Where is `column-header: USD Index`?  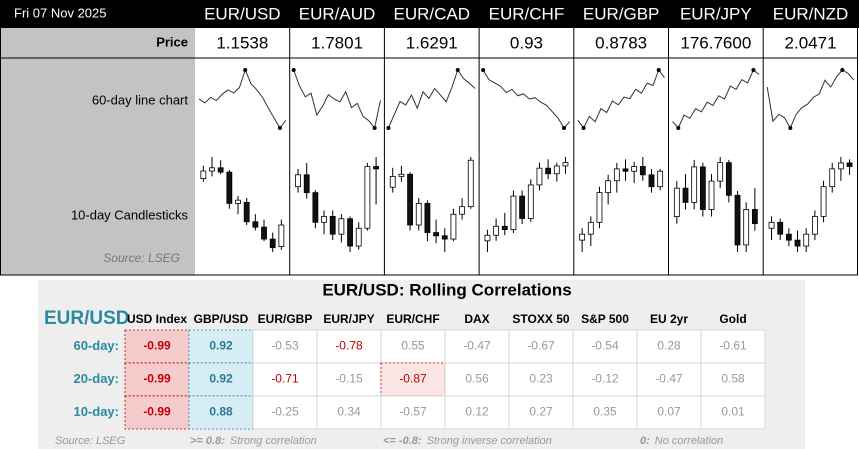 column-header: USD Index is located at coordinates (157, 319).